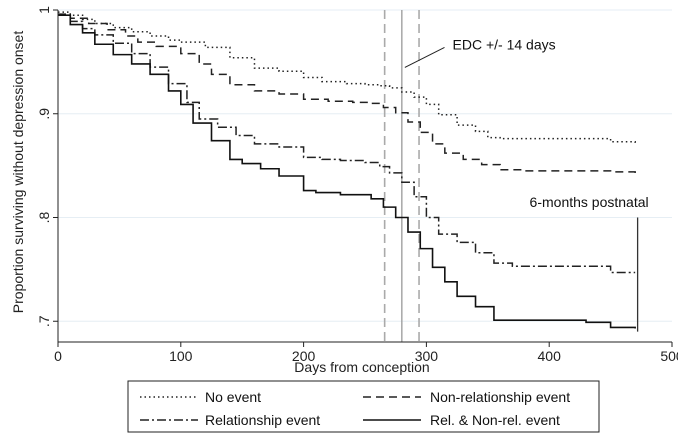 This screenshot has height=434, width=678. What do you see at coordinates (424, 57) in the screenshot?
I see `annotation-edc-pointer` at bounding box center [424, 57].